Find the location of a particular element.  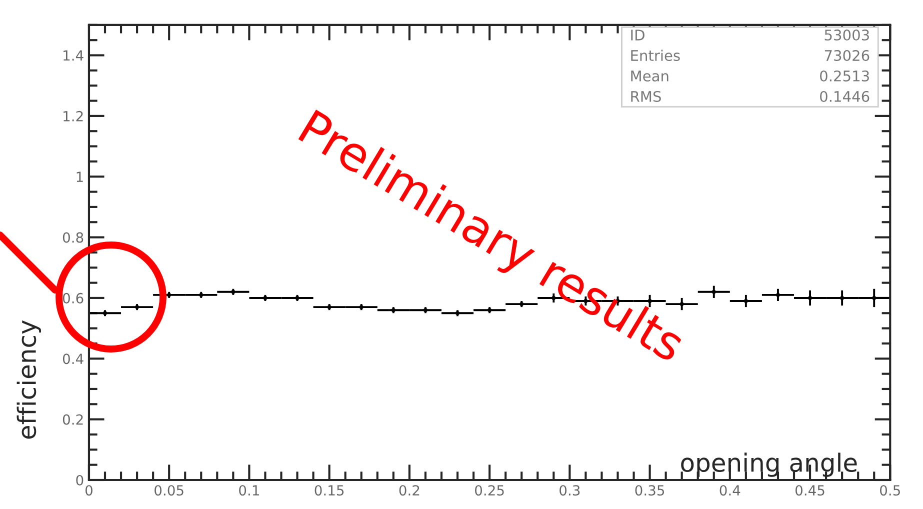

annotation: 53003 is located at coordinates (846, 35).